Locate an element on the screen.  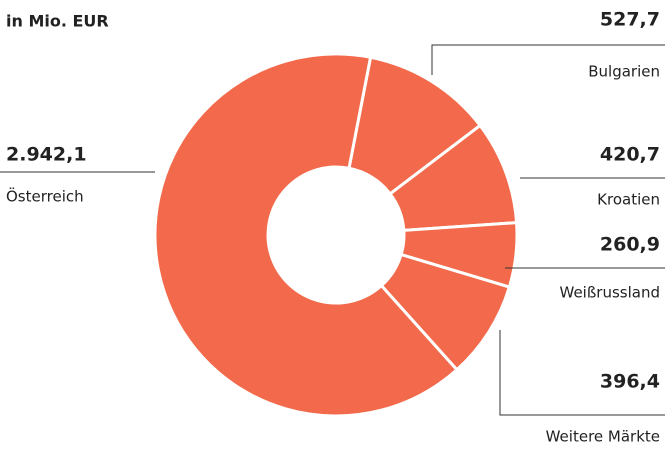
category-label: Kroatien is located at coordinates (628, 200).